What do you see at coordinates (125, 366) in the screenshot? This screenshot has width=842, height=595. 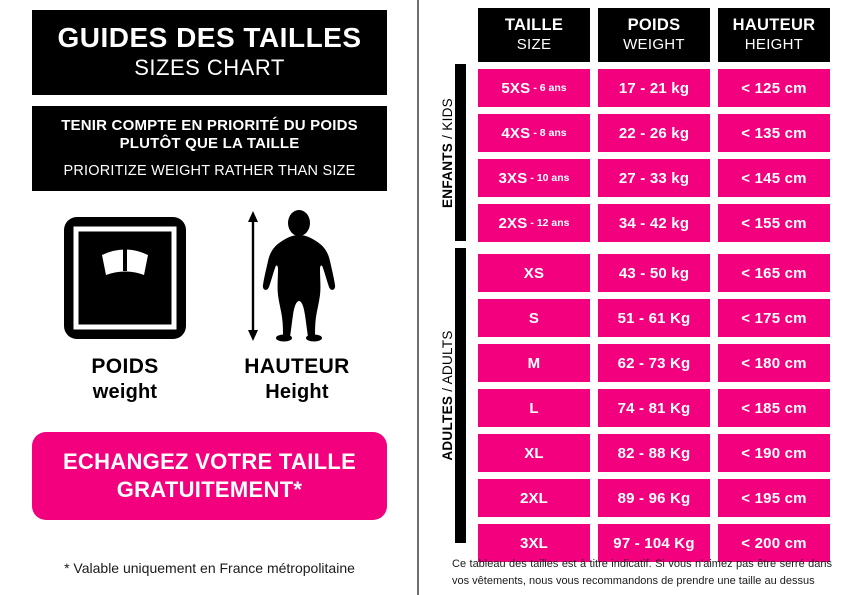 I see `weight-label-fr: POIDS` at bounding box center [125, 366].